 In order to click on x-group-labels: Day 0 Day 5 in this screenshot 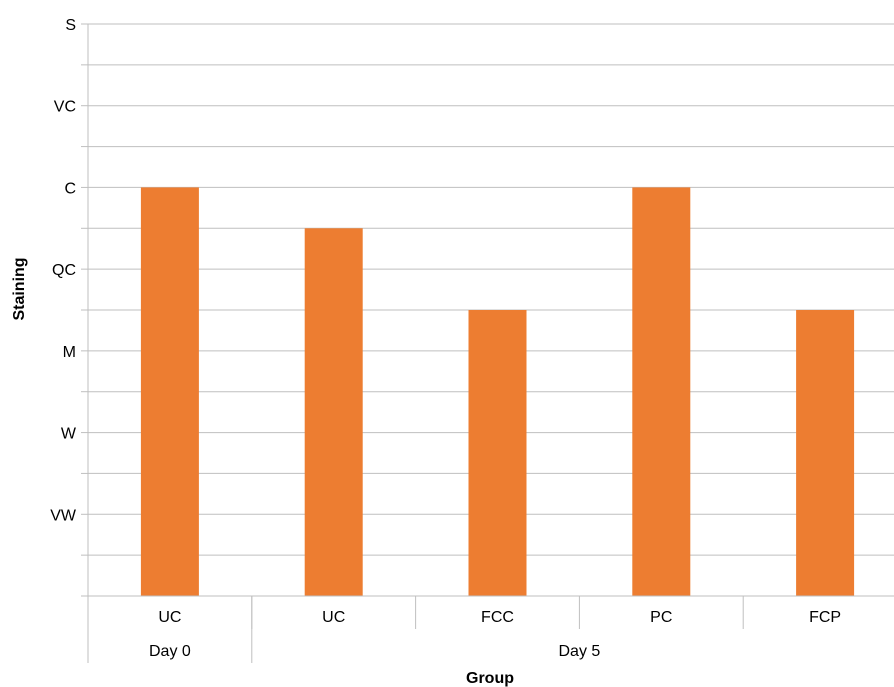, I will do `click(374, 651)`.